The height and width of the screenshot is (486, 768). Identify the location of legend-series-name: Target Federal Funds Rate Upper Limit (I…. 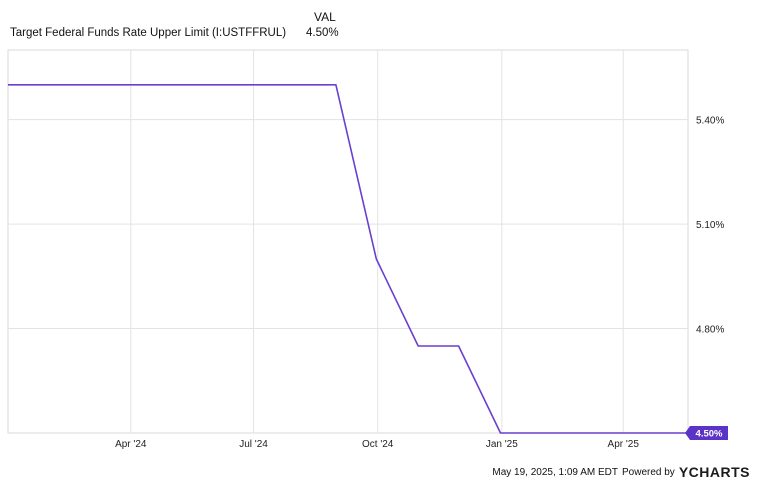
(148, 33).